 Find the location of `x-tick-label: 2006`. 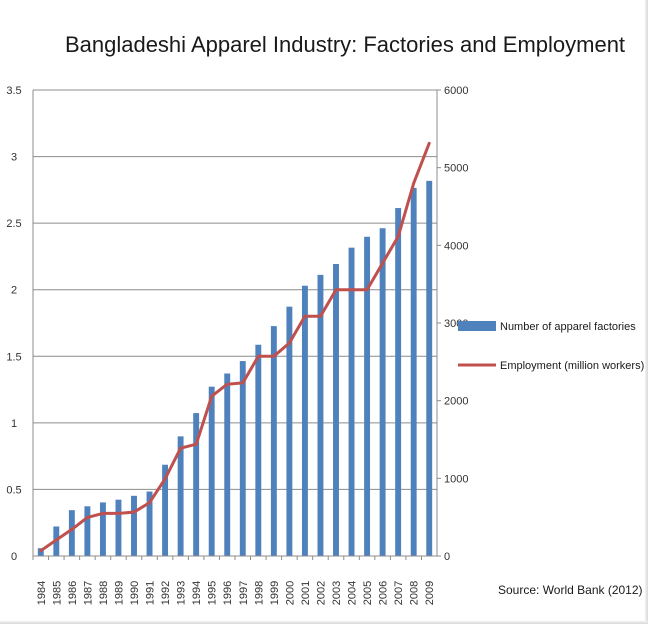

x-tick-label: 2006 is located at coordinates (384, 593).